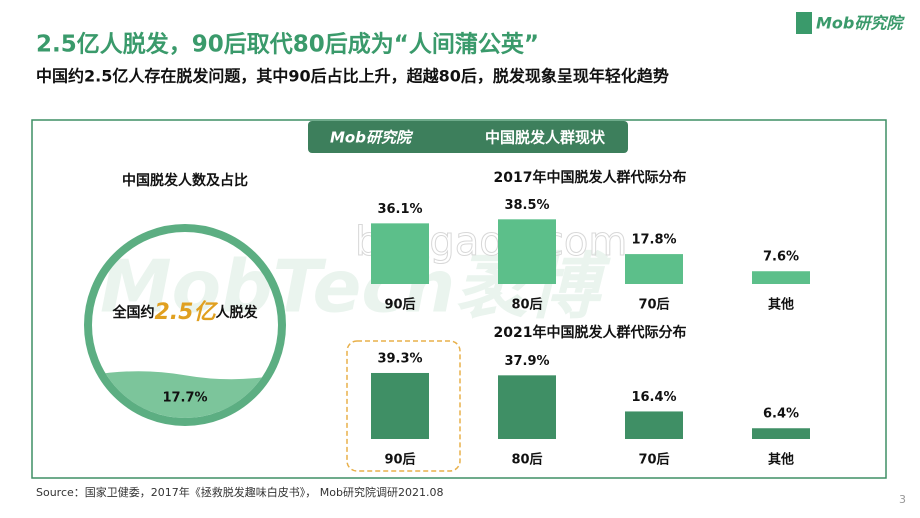  Describe the element at coordinates (902, 499) in the screenshot. I see `page-number: 3` at that location.